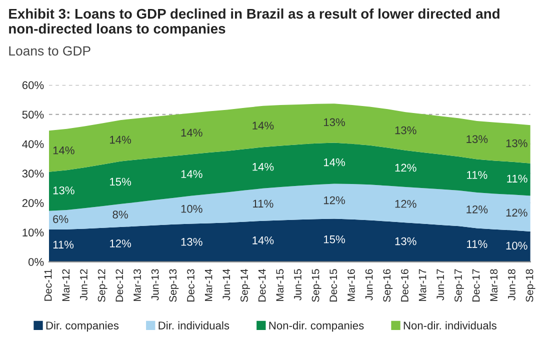 The image size is (544, 340). What do you see at coordinates (82, 326) in the screenshot?
I see `legend-label: Dir. companies` at bounding box center [82, 326].